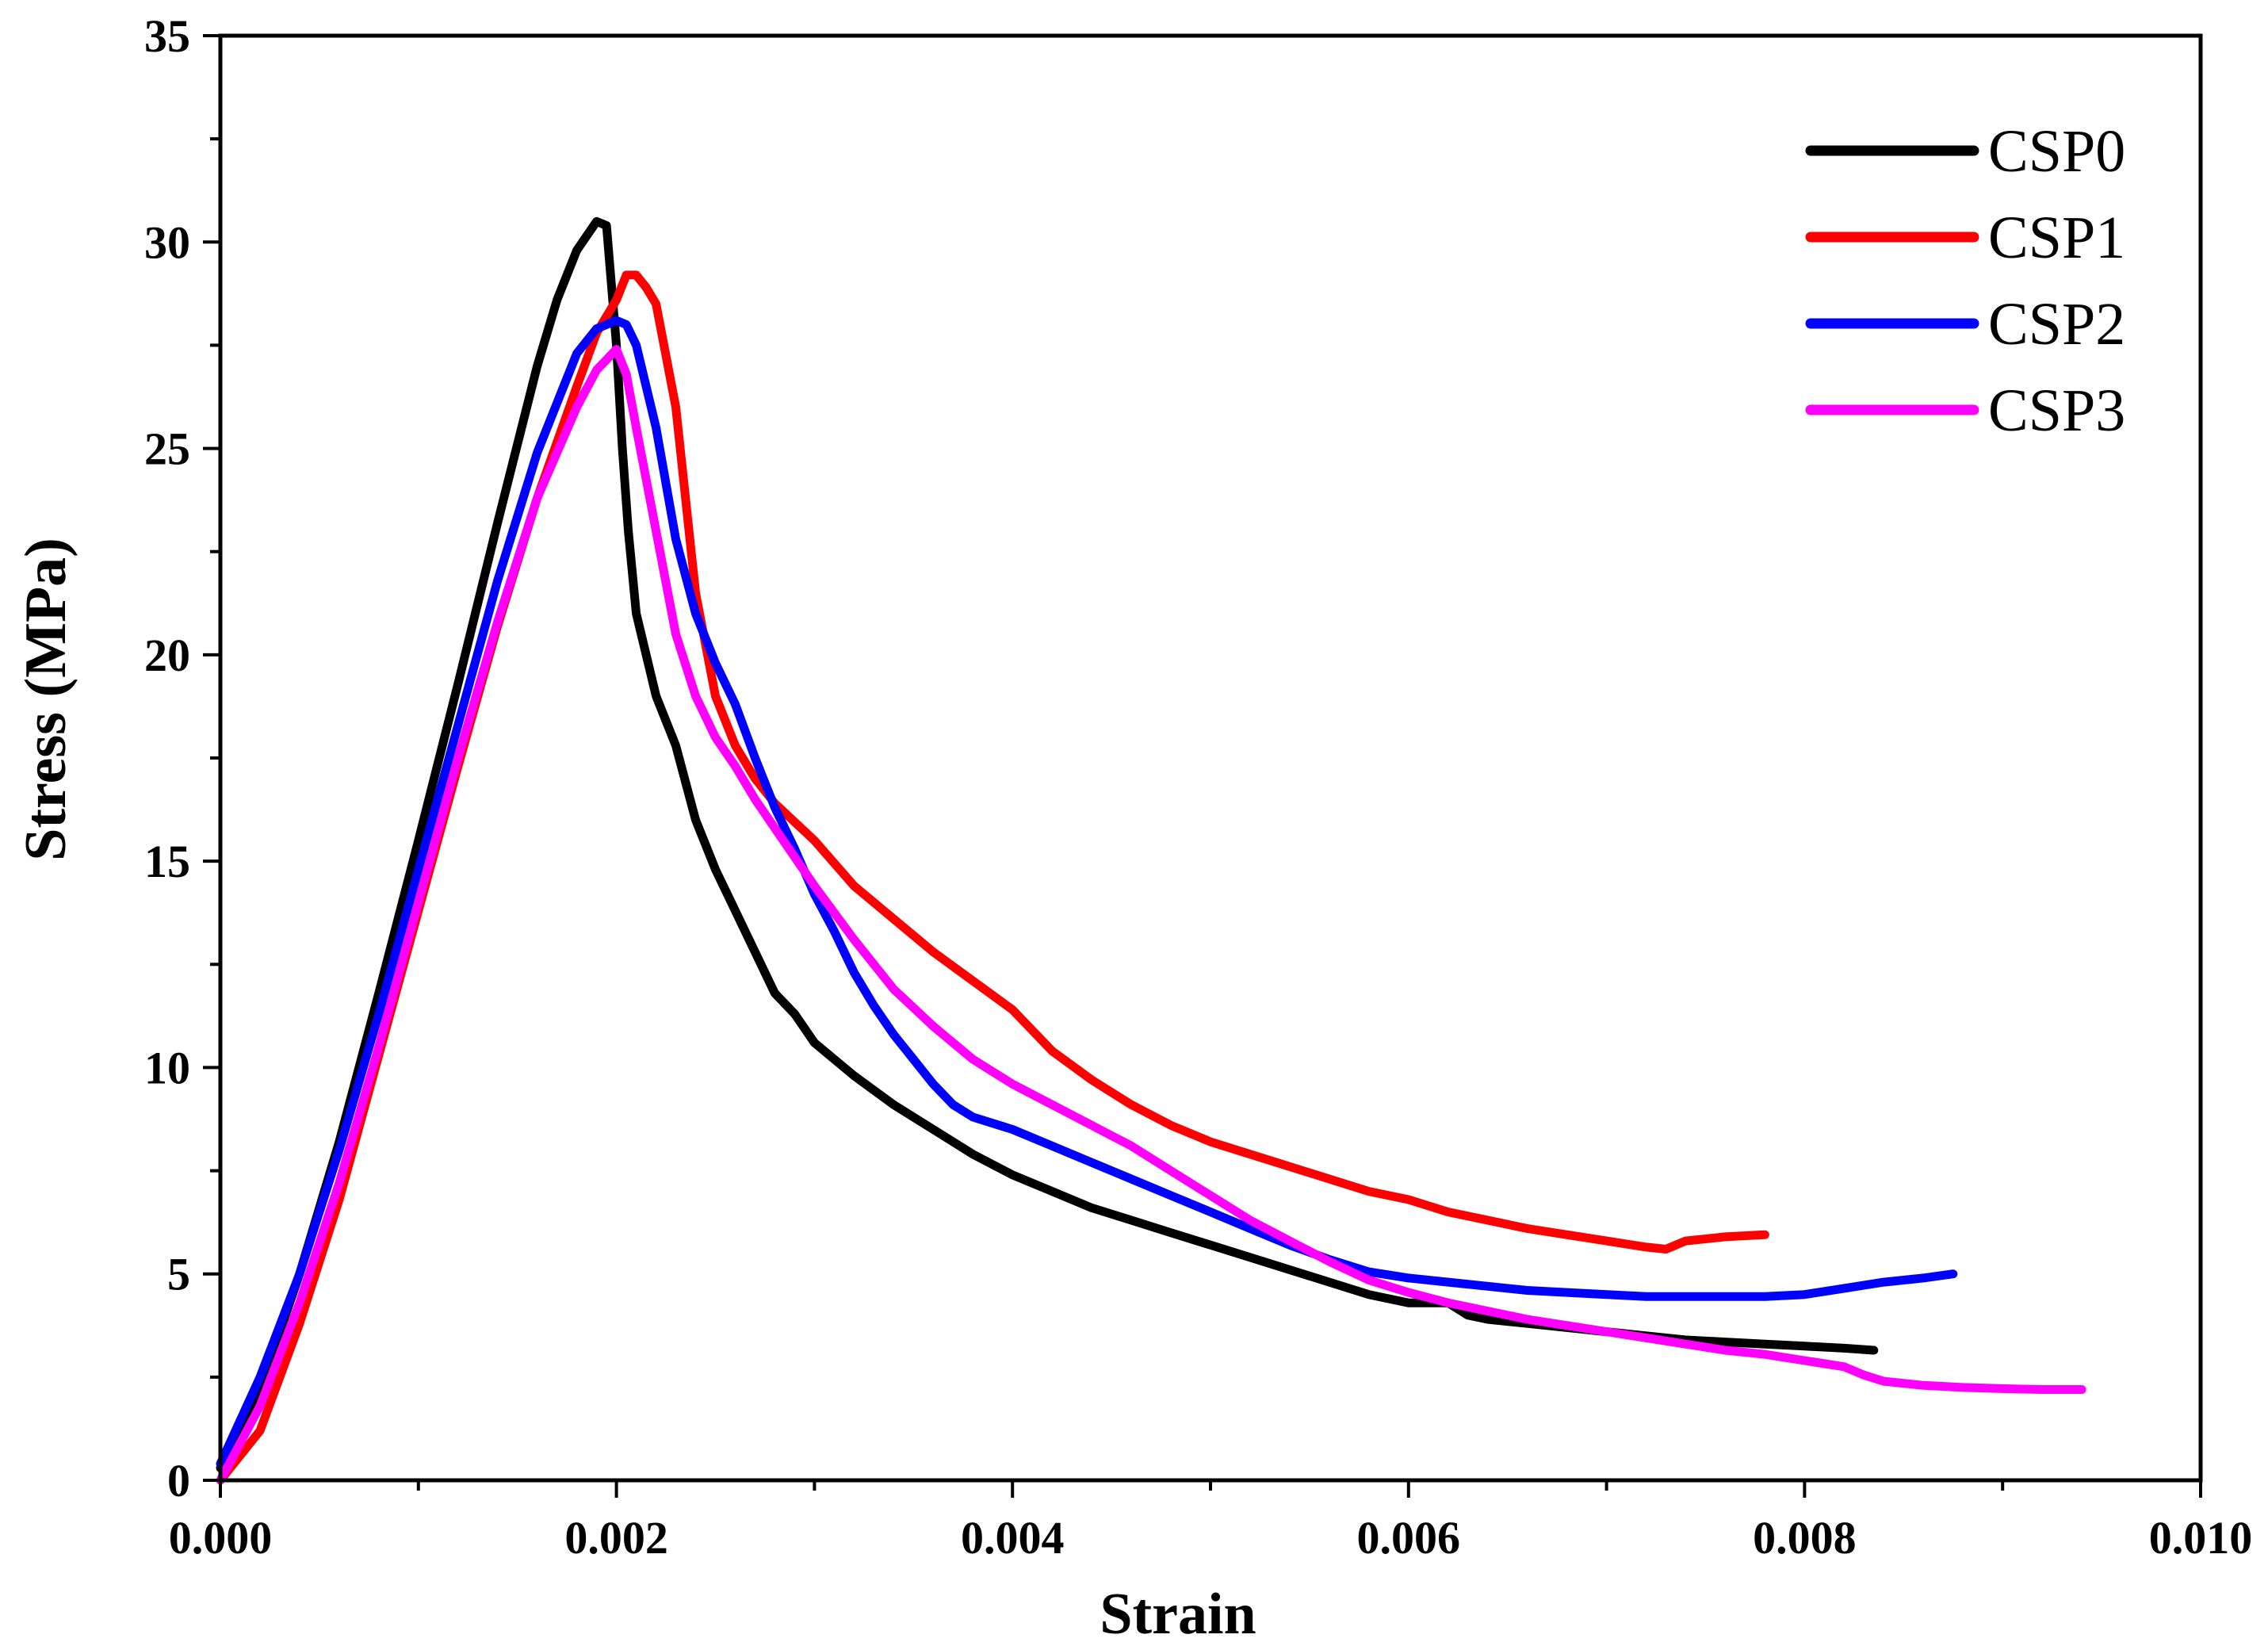 The height and width of the screenshot is (1646, 2268). I want to click on y-tick-label: 20, so click(167, 656).